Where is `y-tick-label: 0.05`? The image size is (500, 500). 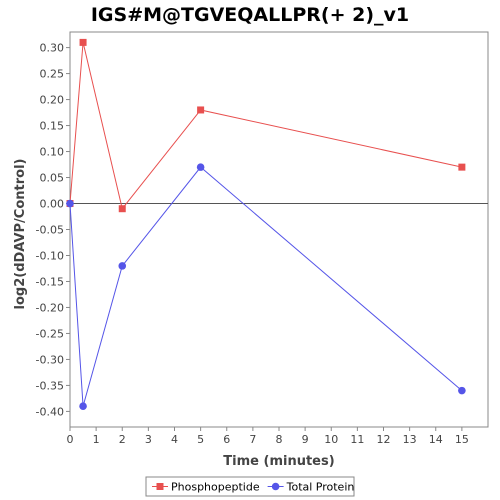
y-tick-label: 0.05 is located at coordinates (52, 178).